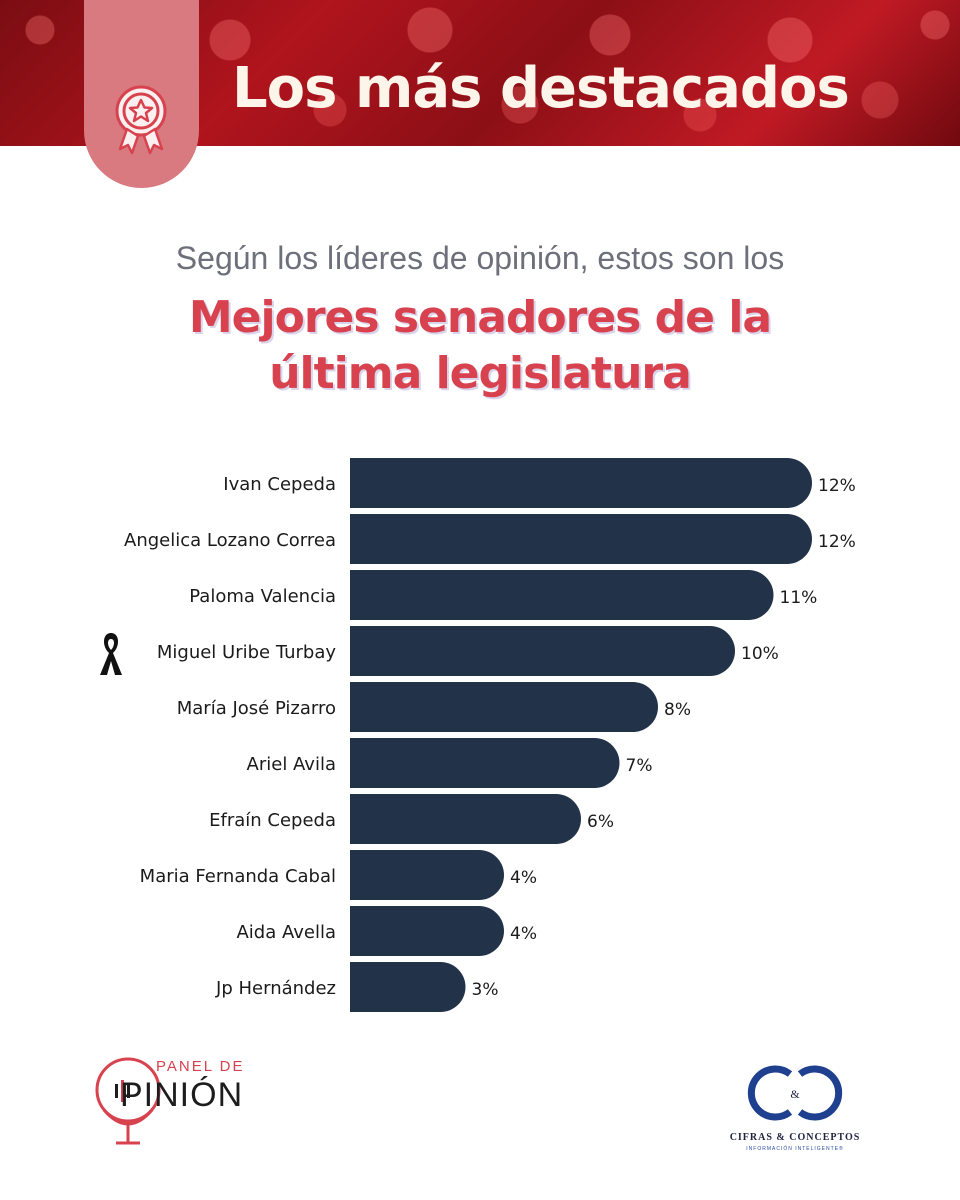 The width and height of the screenshot is (960, 1200). Describe the element at coordinates (799, 598) in the screenshot. I see `value-label: 11%` at that location.